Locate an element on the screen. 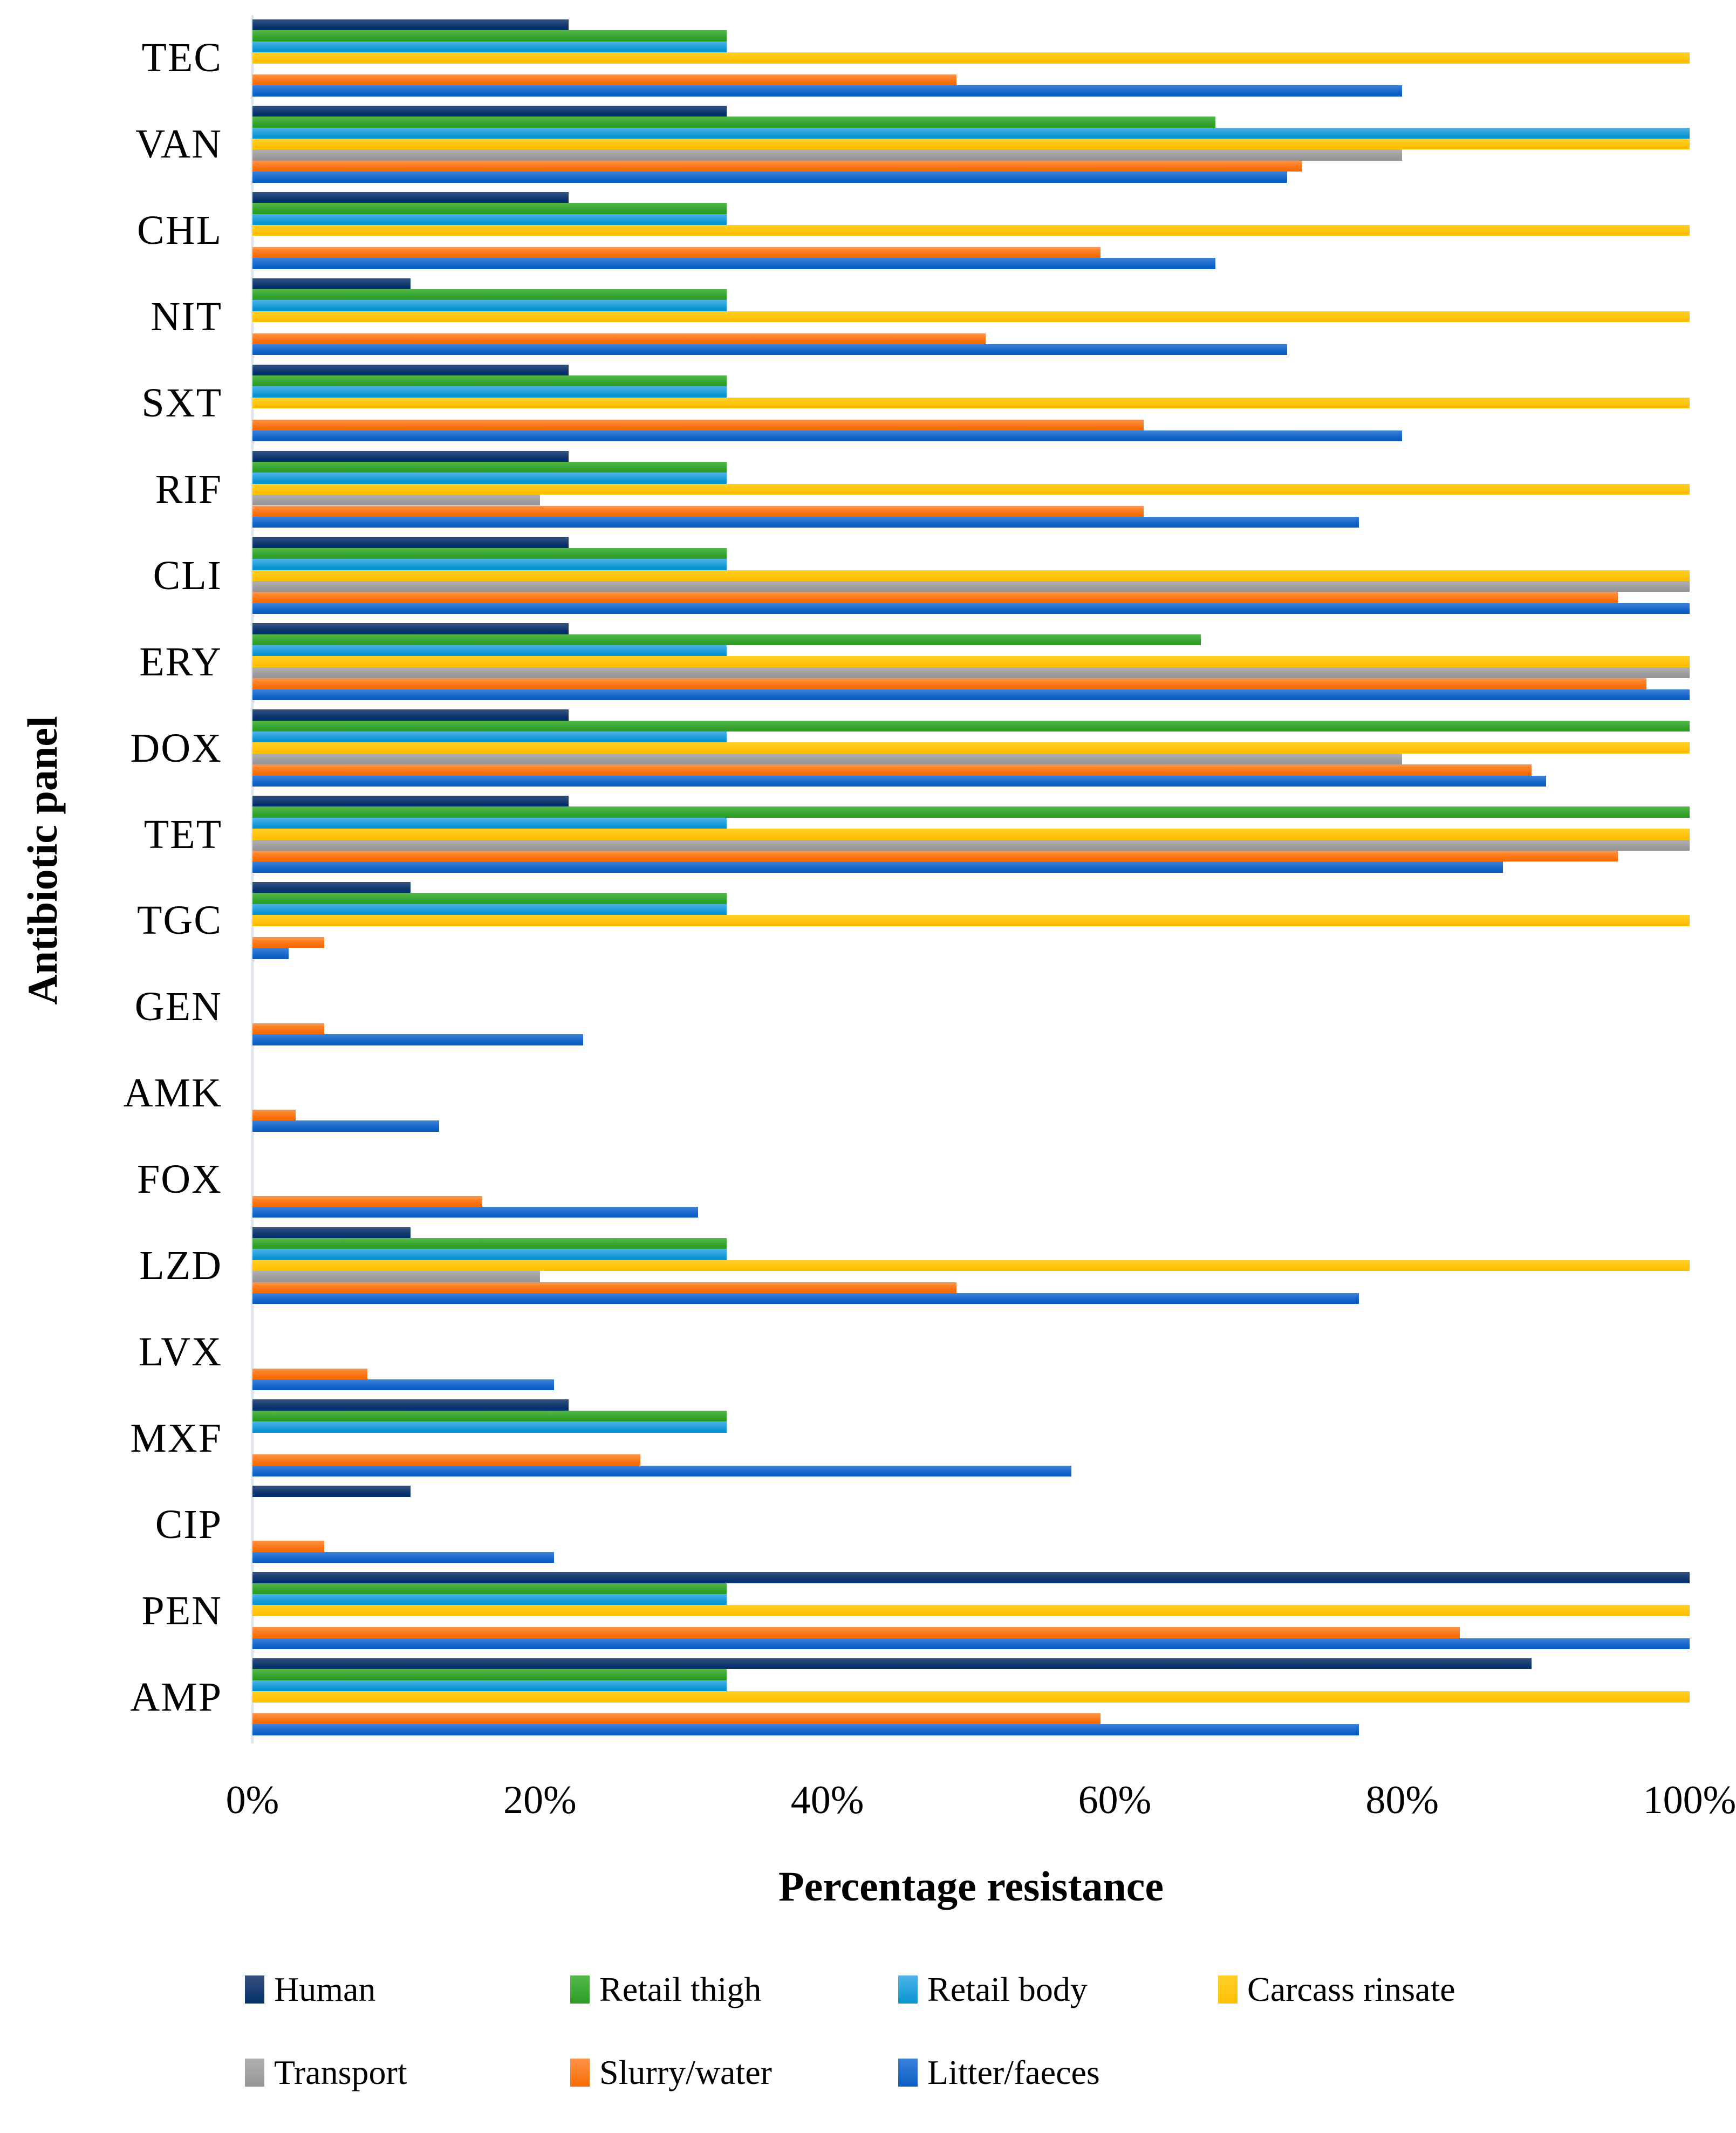 The image size is (1736, 2133). legend-label: Transport is located at coordinates (340, 2072).